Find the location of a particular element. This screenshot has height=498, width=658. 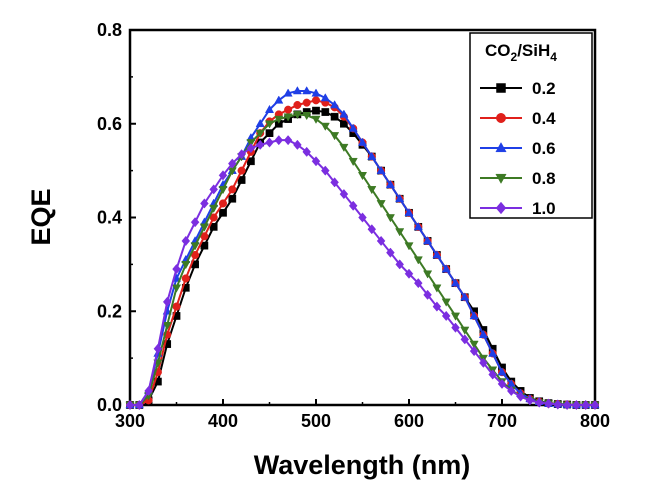

legend-title-part: 4 is located at coordinates (553, 57).